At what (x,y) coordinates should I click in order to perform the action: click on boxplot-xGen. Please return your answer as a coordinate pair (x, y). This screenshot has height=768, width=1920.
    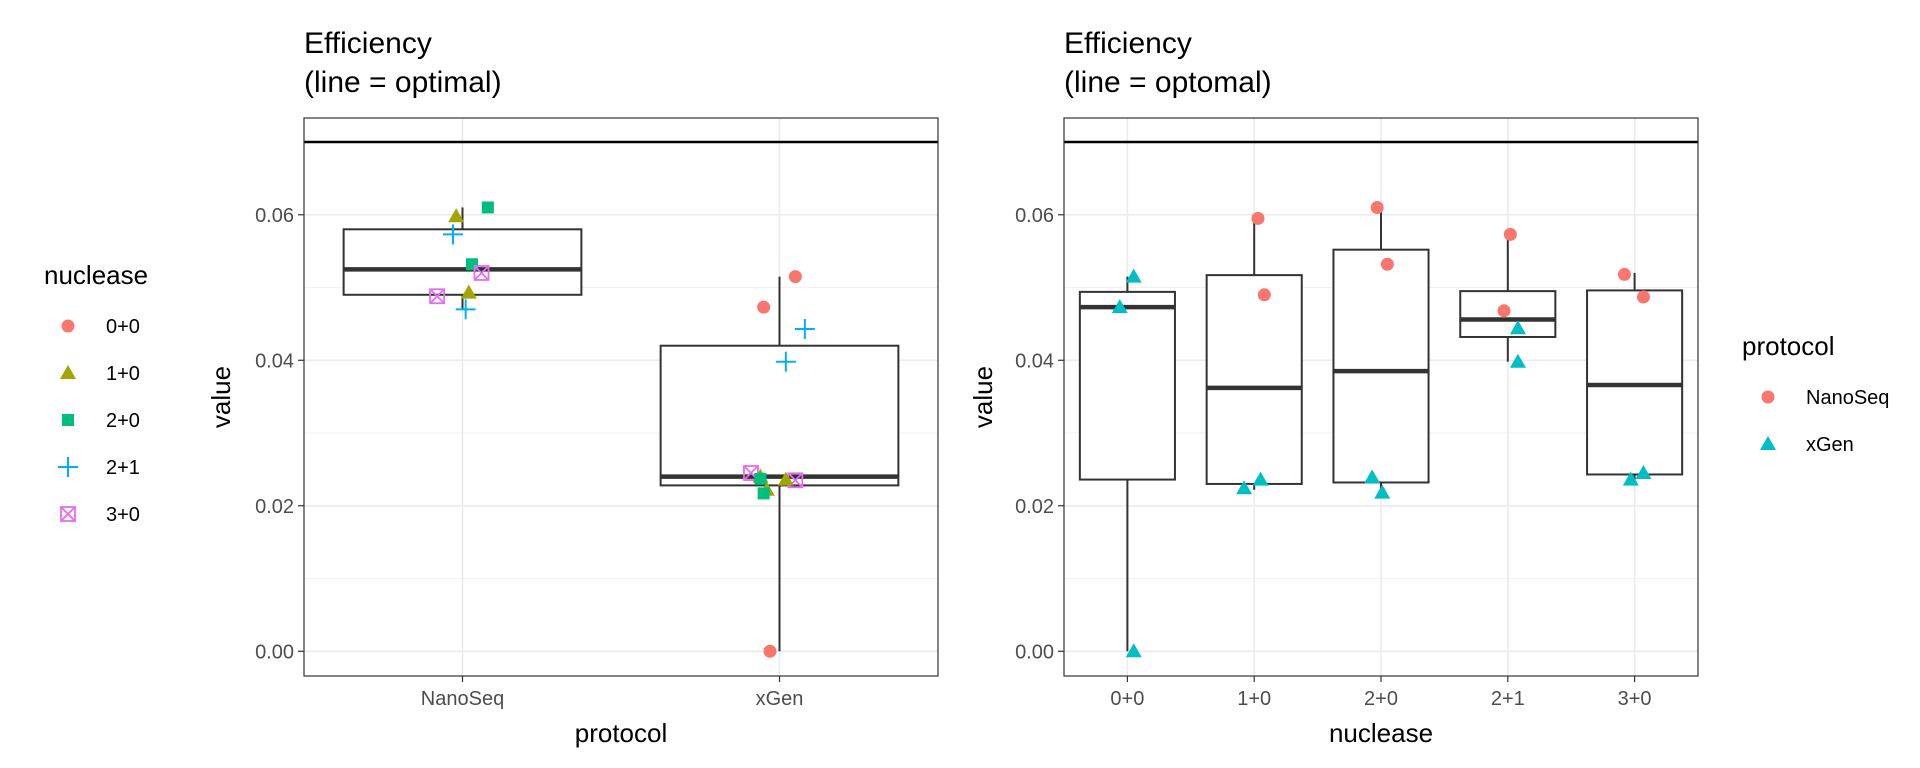
    Looking at the image, I should click on (779, 464).